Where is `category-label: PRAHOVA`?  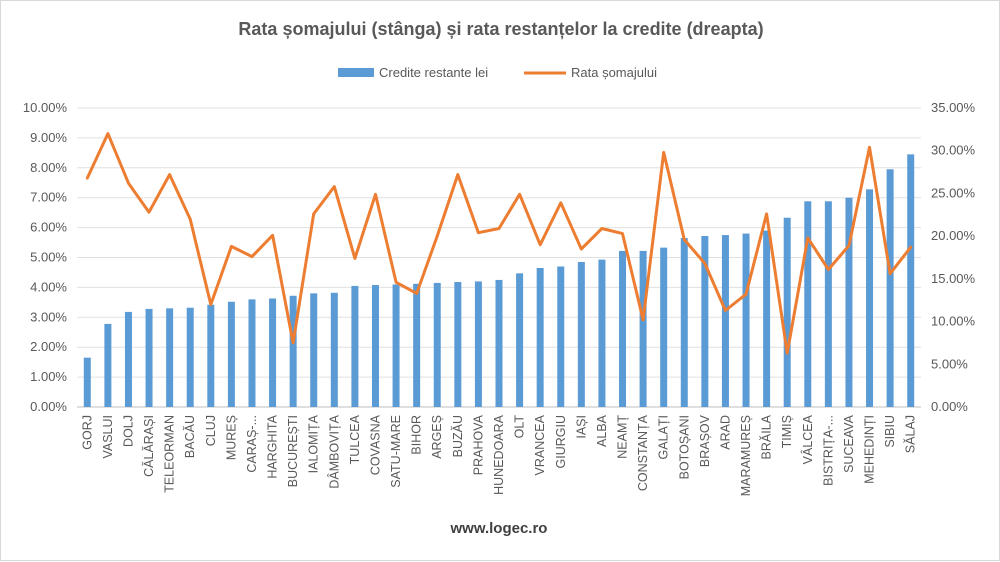
category-label: PRAHOVA is located at coordinates (478, 444).